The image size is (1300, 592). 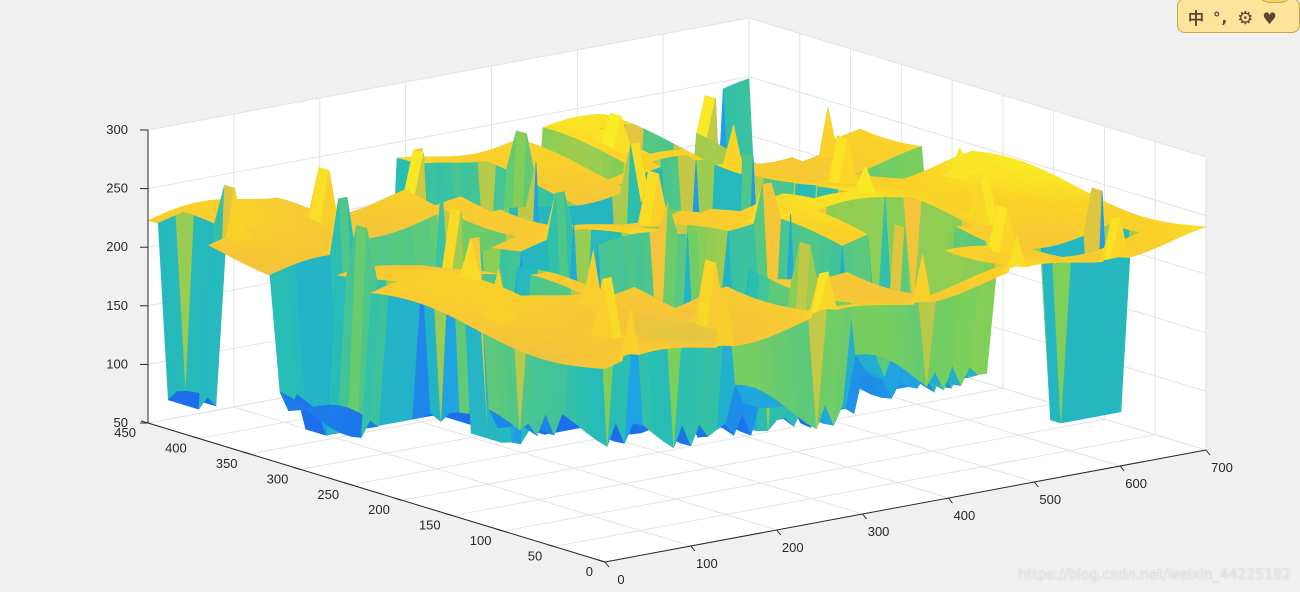 I want to click on mascot-icon, so click(x=1275, y=1).